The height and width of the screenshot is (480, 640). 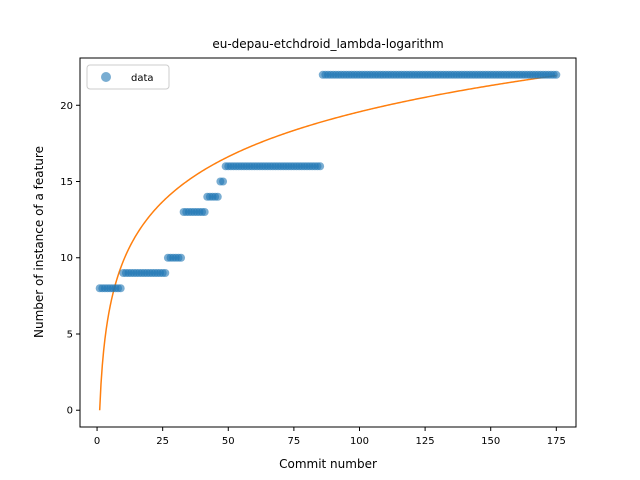 What do you see at coordinates (425, 441) in the screenshot?
I see `x-tick-label: 125` at bounding box center [425, 441].